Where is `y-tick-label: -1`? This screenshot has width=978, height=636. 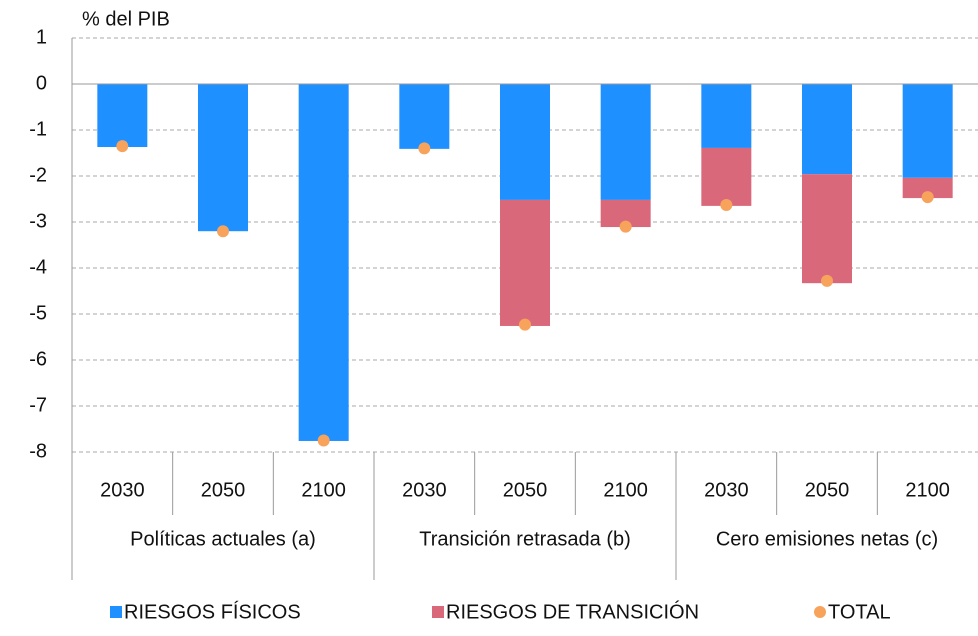
y-tick-label: -1 is located at coordinates (38, 129).